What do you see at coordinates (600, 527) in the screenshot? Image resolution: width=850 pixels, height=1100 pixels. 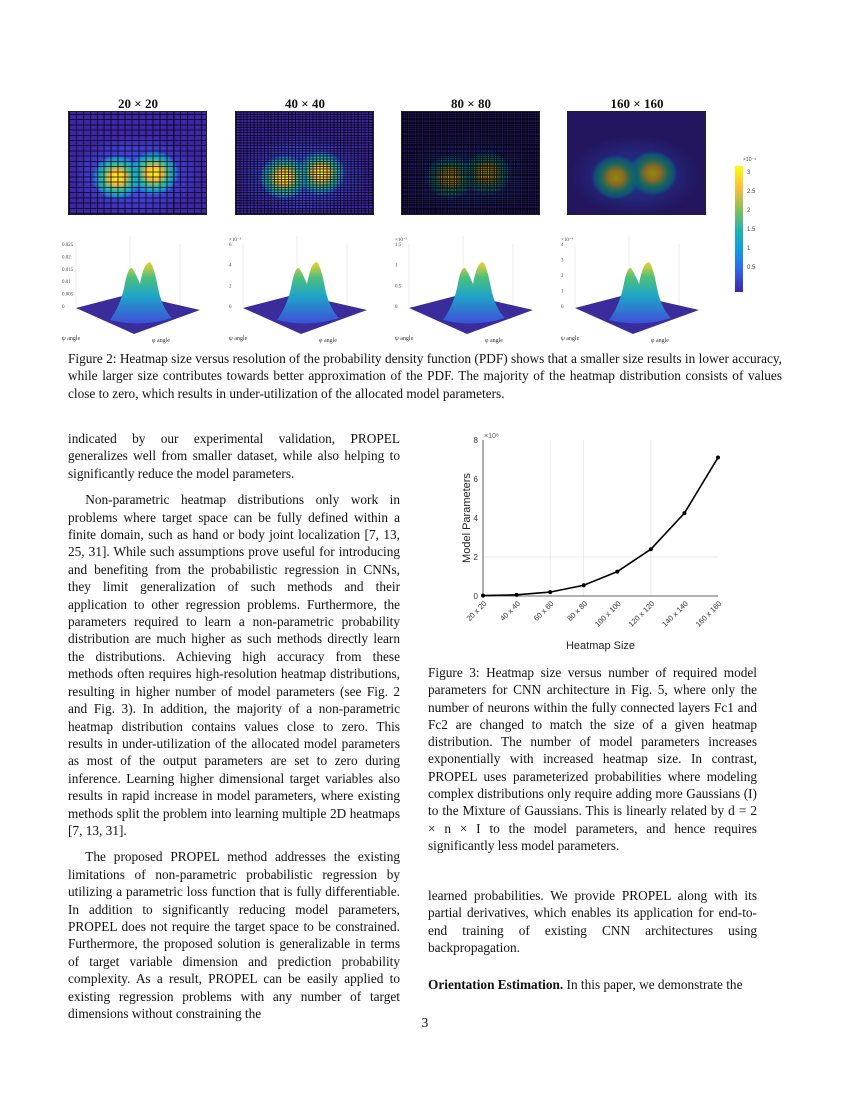 I see `series-line` at bounding box center [600, 527].